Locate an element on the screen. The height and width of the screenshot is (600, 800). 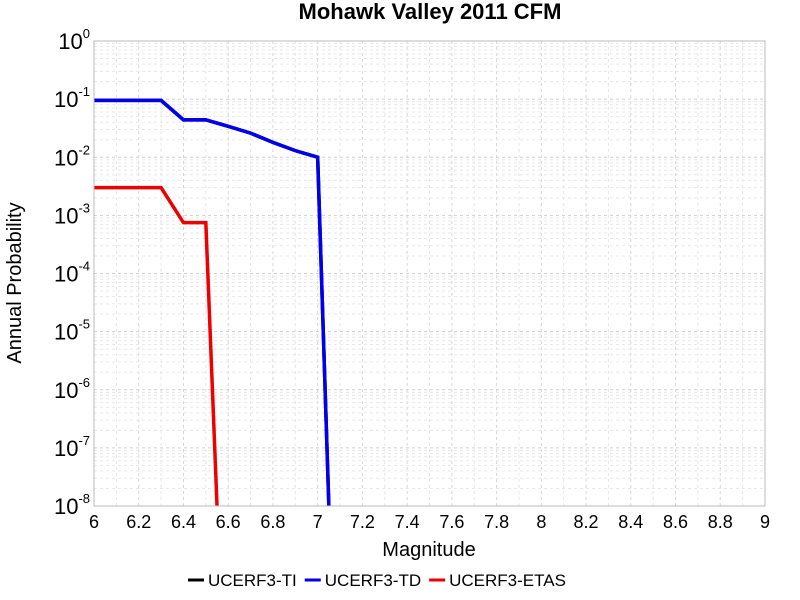
y-tick-label: 10⁻⁵ is located at coordinates (72, 331).